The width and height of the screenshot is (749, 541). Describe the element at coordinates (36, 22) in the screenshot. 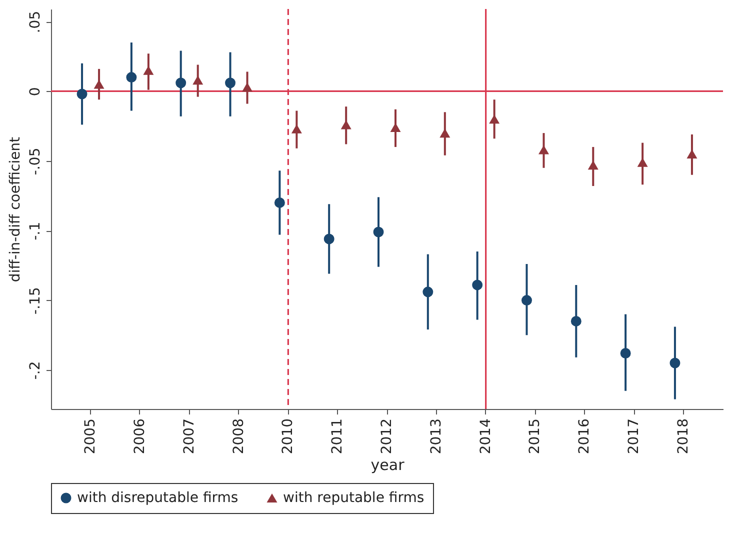

I see `y-tick-label: .05` at that location.